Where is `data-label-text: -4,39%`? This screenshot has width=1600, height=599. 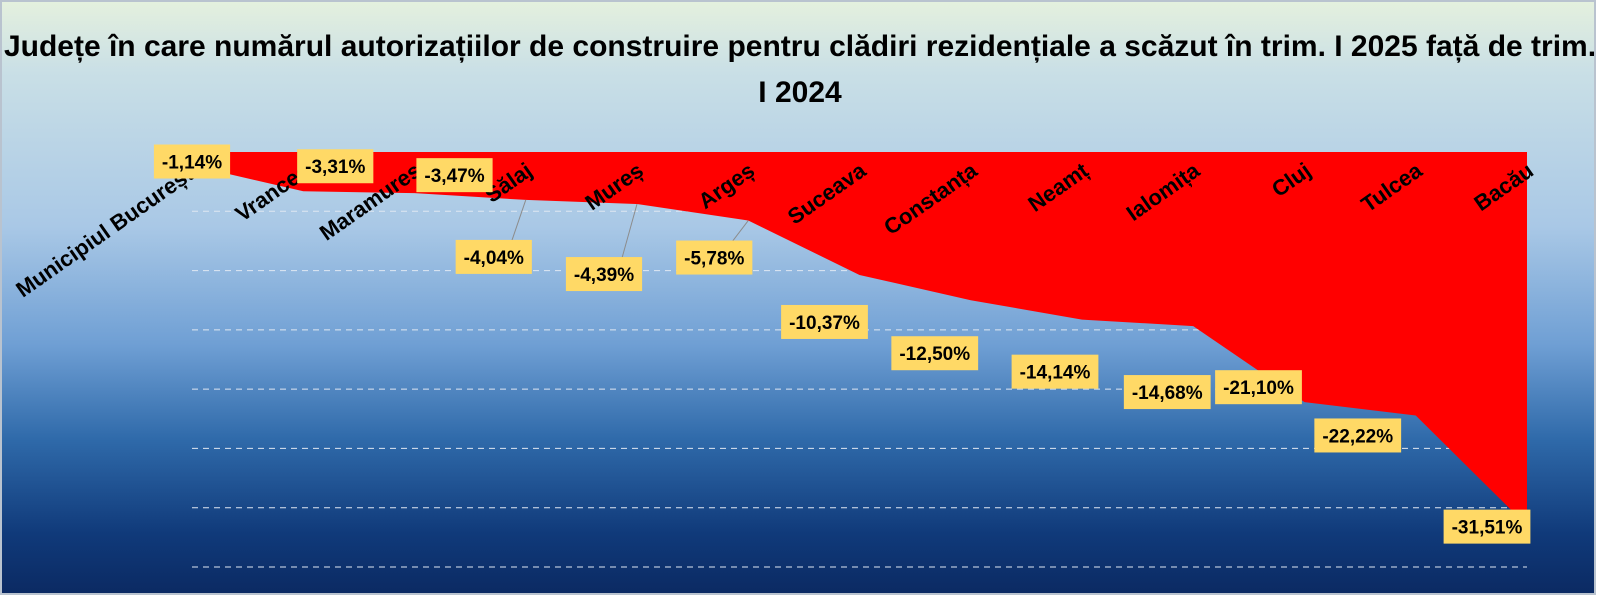
data-label-text: -4,39% is located at coordinates (604, 275).